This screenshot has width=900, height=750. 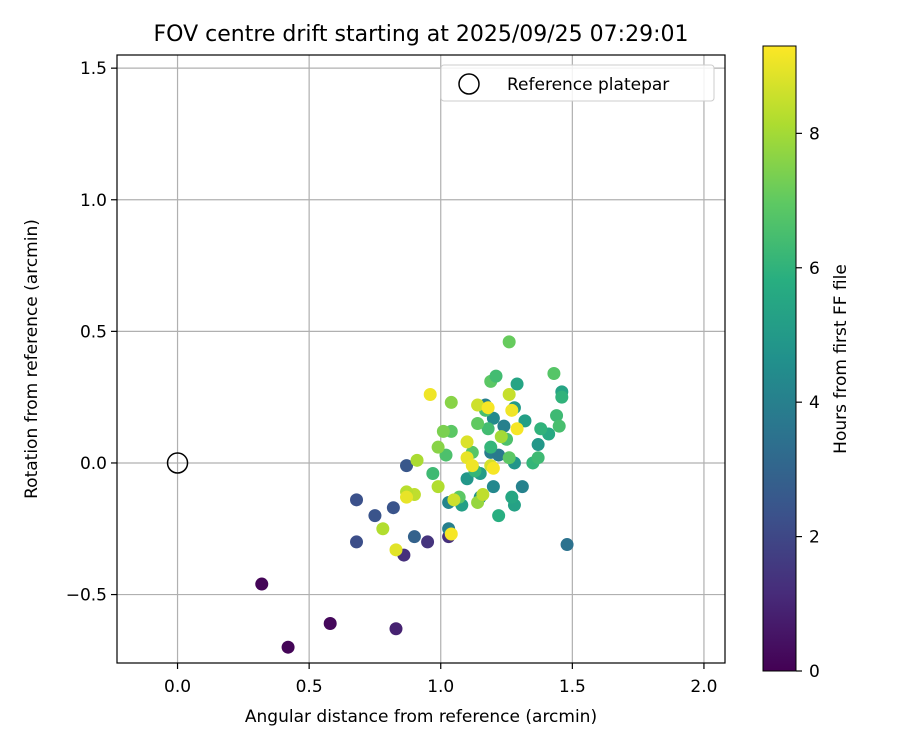 What do you see at coordinates (177, 687) in the screenshot?
I see `x-tick-label: 0.0` at bounding box center [177, 687].